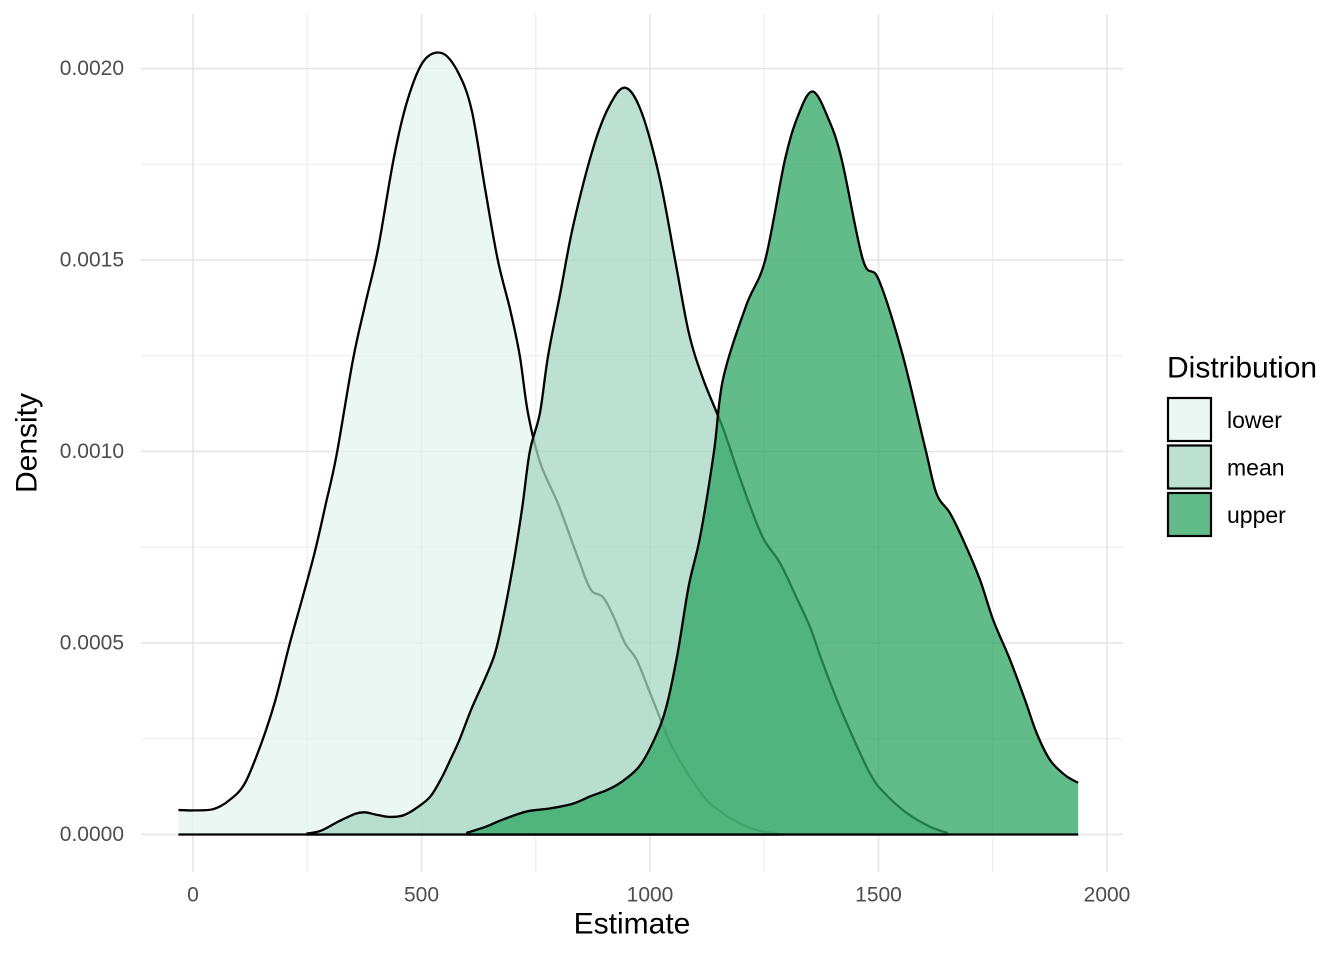 Image resolution: width=1344 pixels, height=960 pixels. I want to click on y-tick-label-0.0015: 0.0015, so click(92, 260).